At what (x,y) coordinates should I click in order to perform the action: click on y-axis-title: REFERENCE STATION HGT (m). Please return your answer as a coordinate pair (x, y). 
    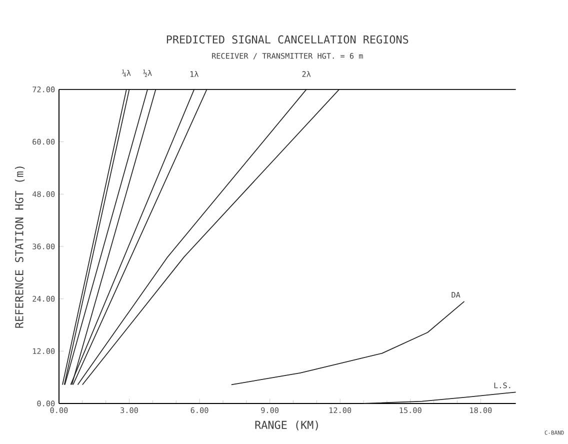
    Looking at the image, I should click on (19, 247).